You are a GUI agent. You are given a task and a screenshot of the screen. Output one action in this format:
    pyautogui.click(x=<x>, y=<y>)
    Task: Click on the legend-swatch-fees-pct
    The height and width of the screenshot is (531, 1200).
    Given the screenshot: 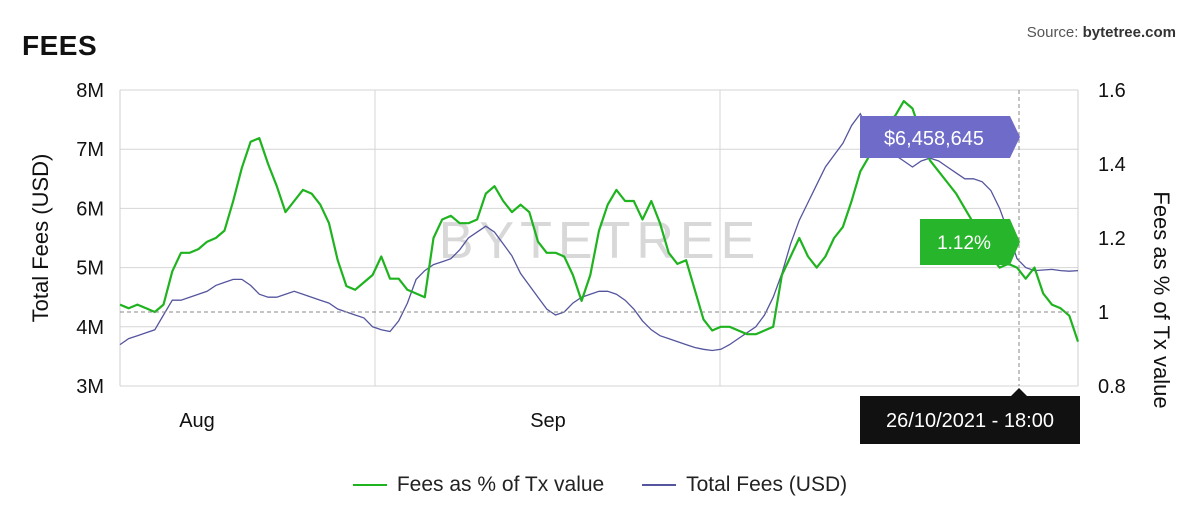 What is the action you would take?
    pyautogui.click(x=369, y=485)
    